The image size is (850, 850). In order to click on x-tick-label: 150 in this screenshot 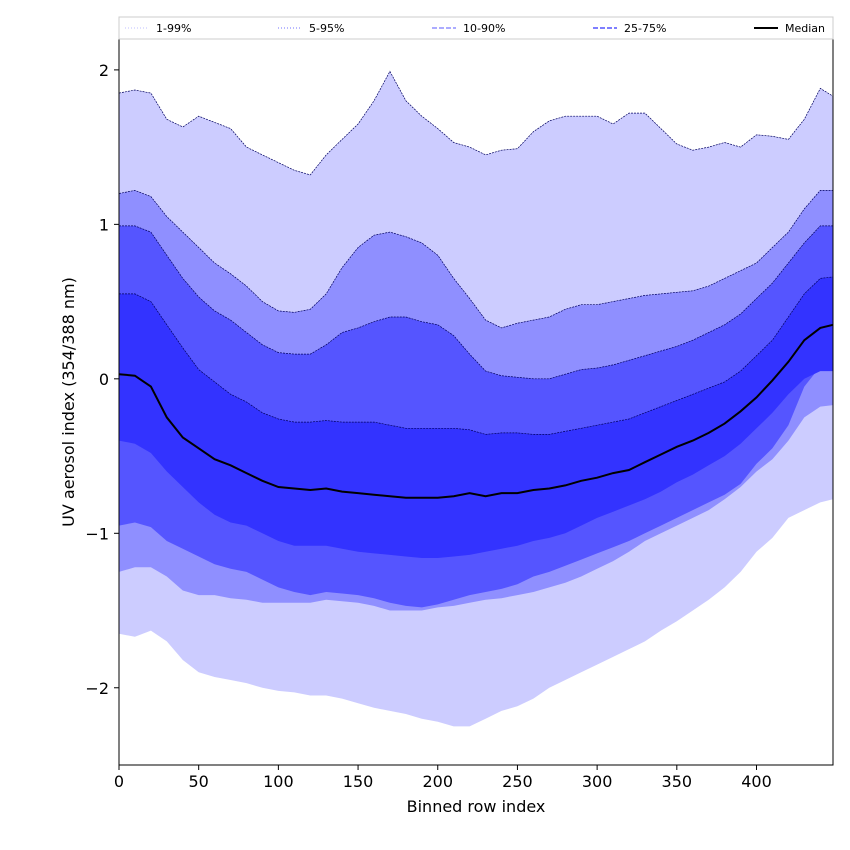, I will do `click(358, 781)`.